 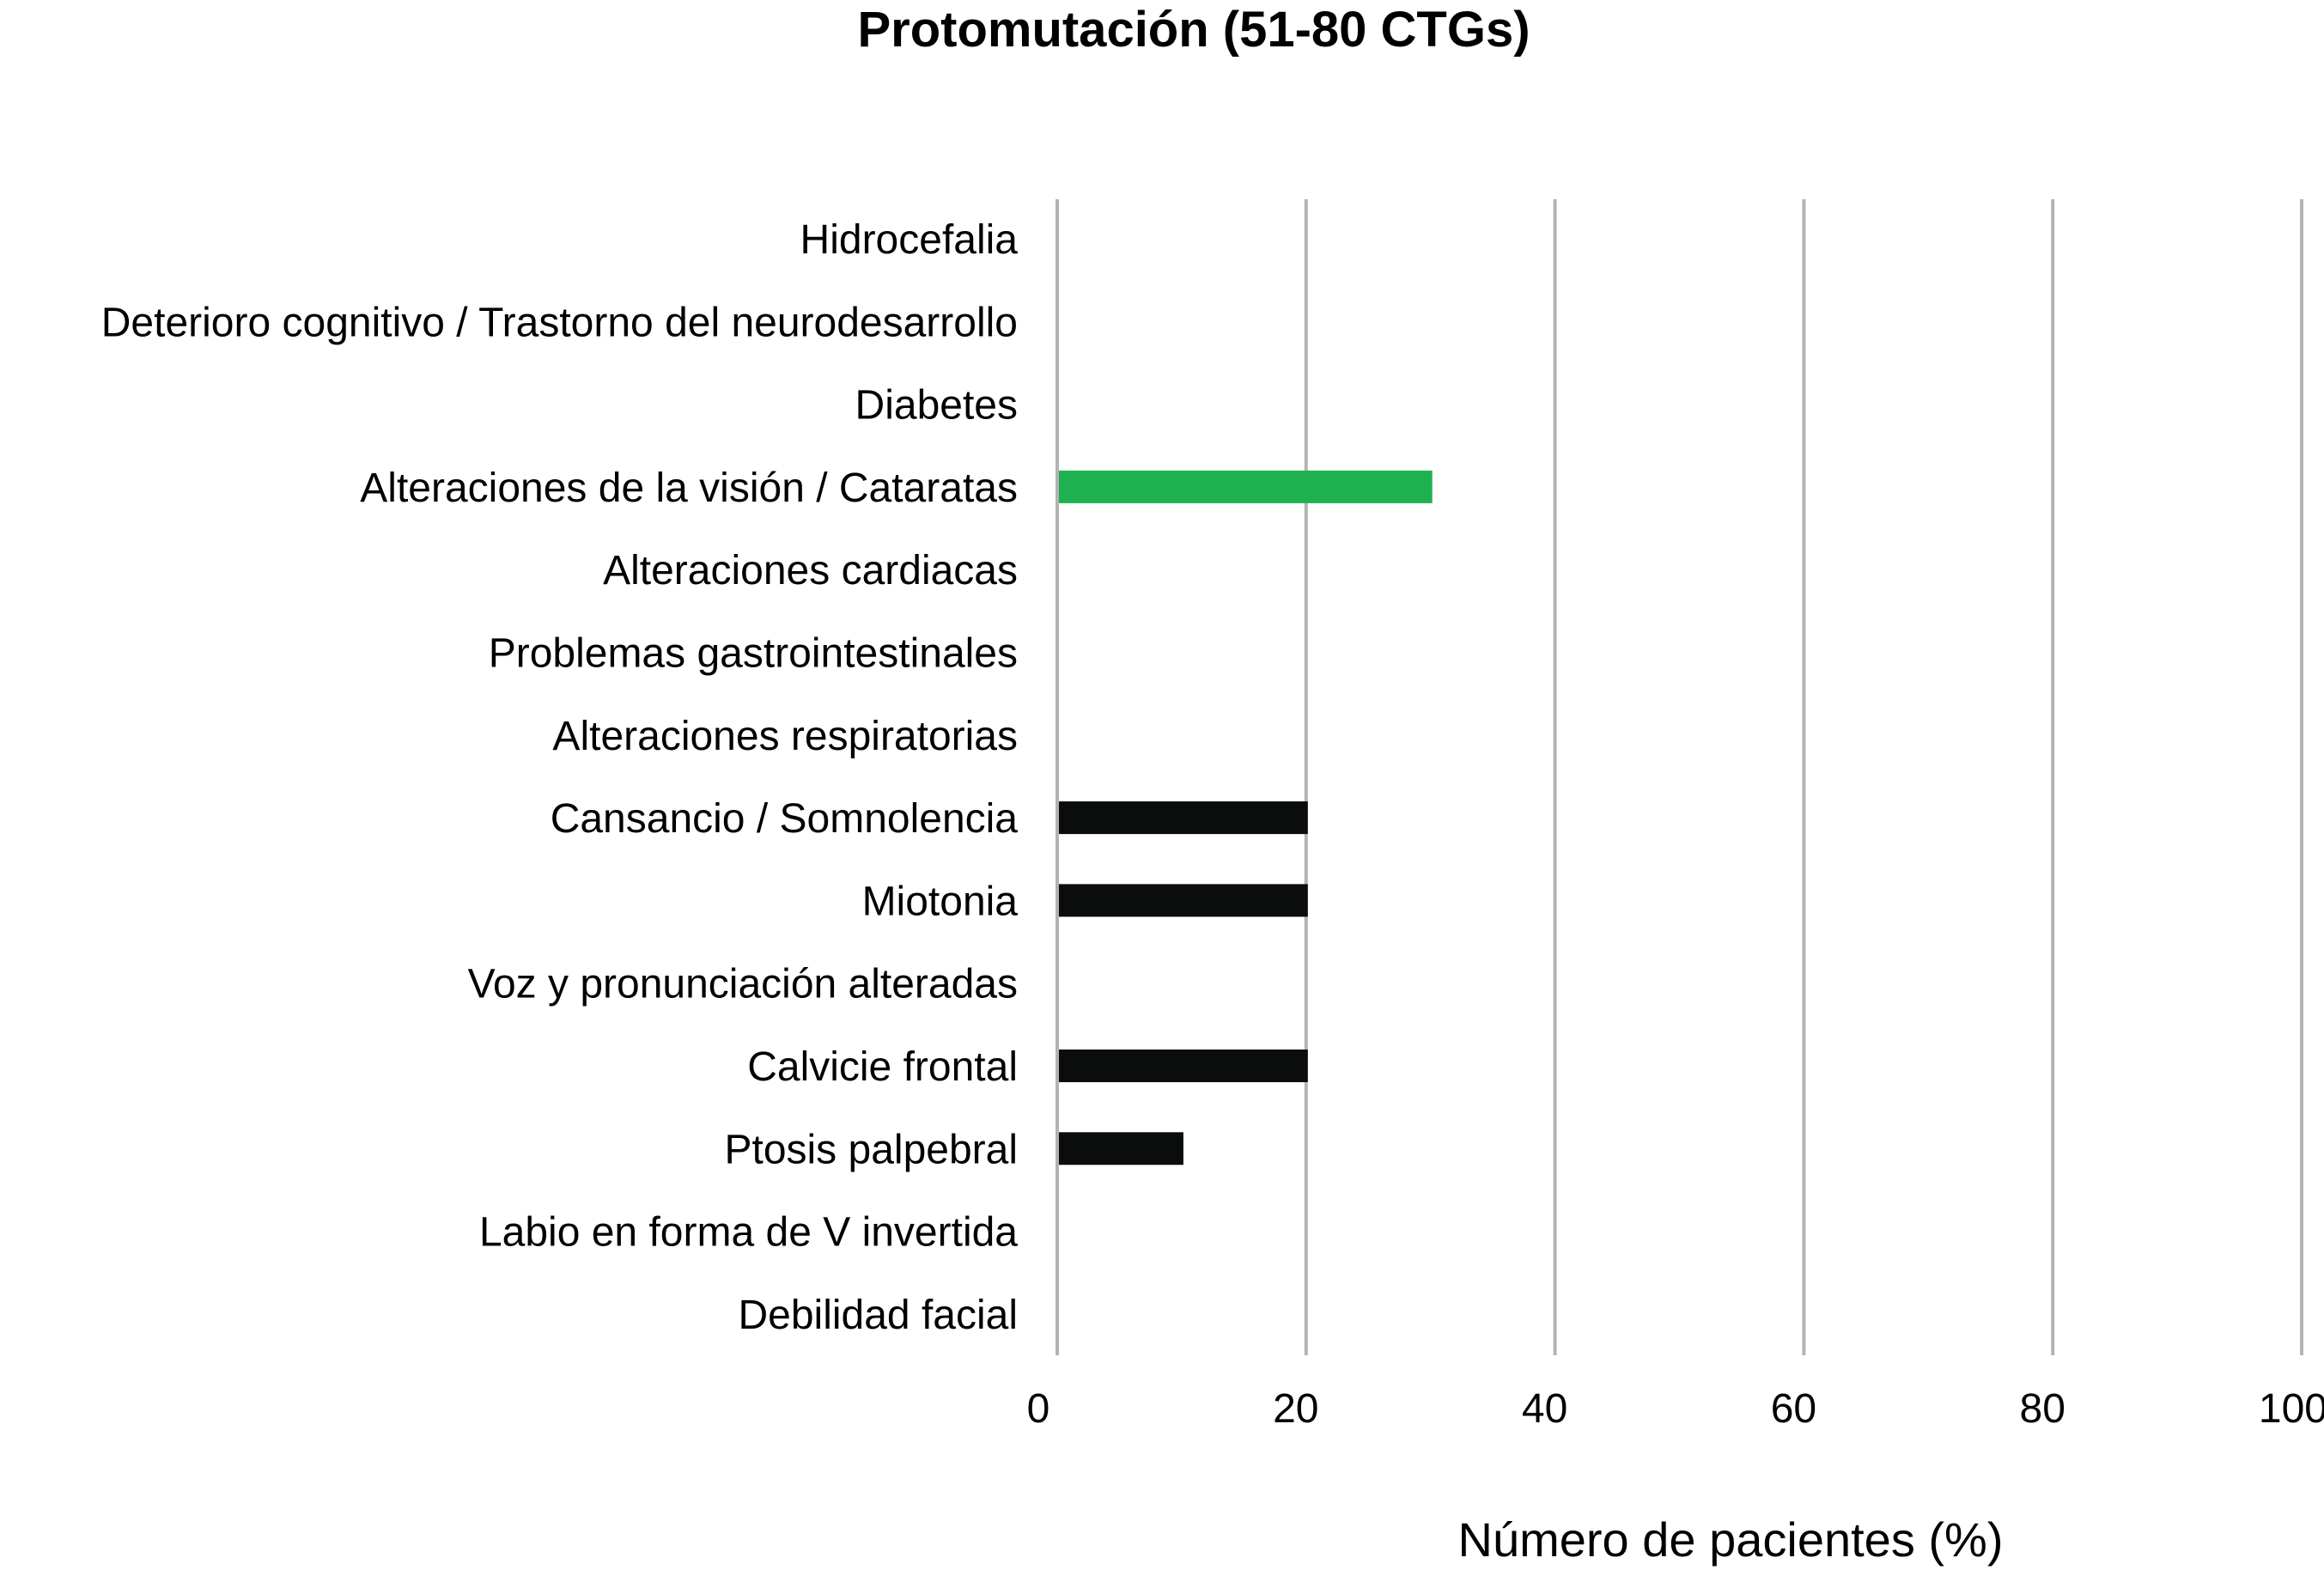 What do you see at coordinates (749, 1233) in the screenshot?
I see `category-label: Labio en forma de V invertida` at bounding box center [749, 1233].